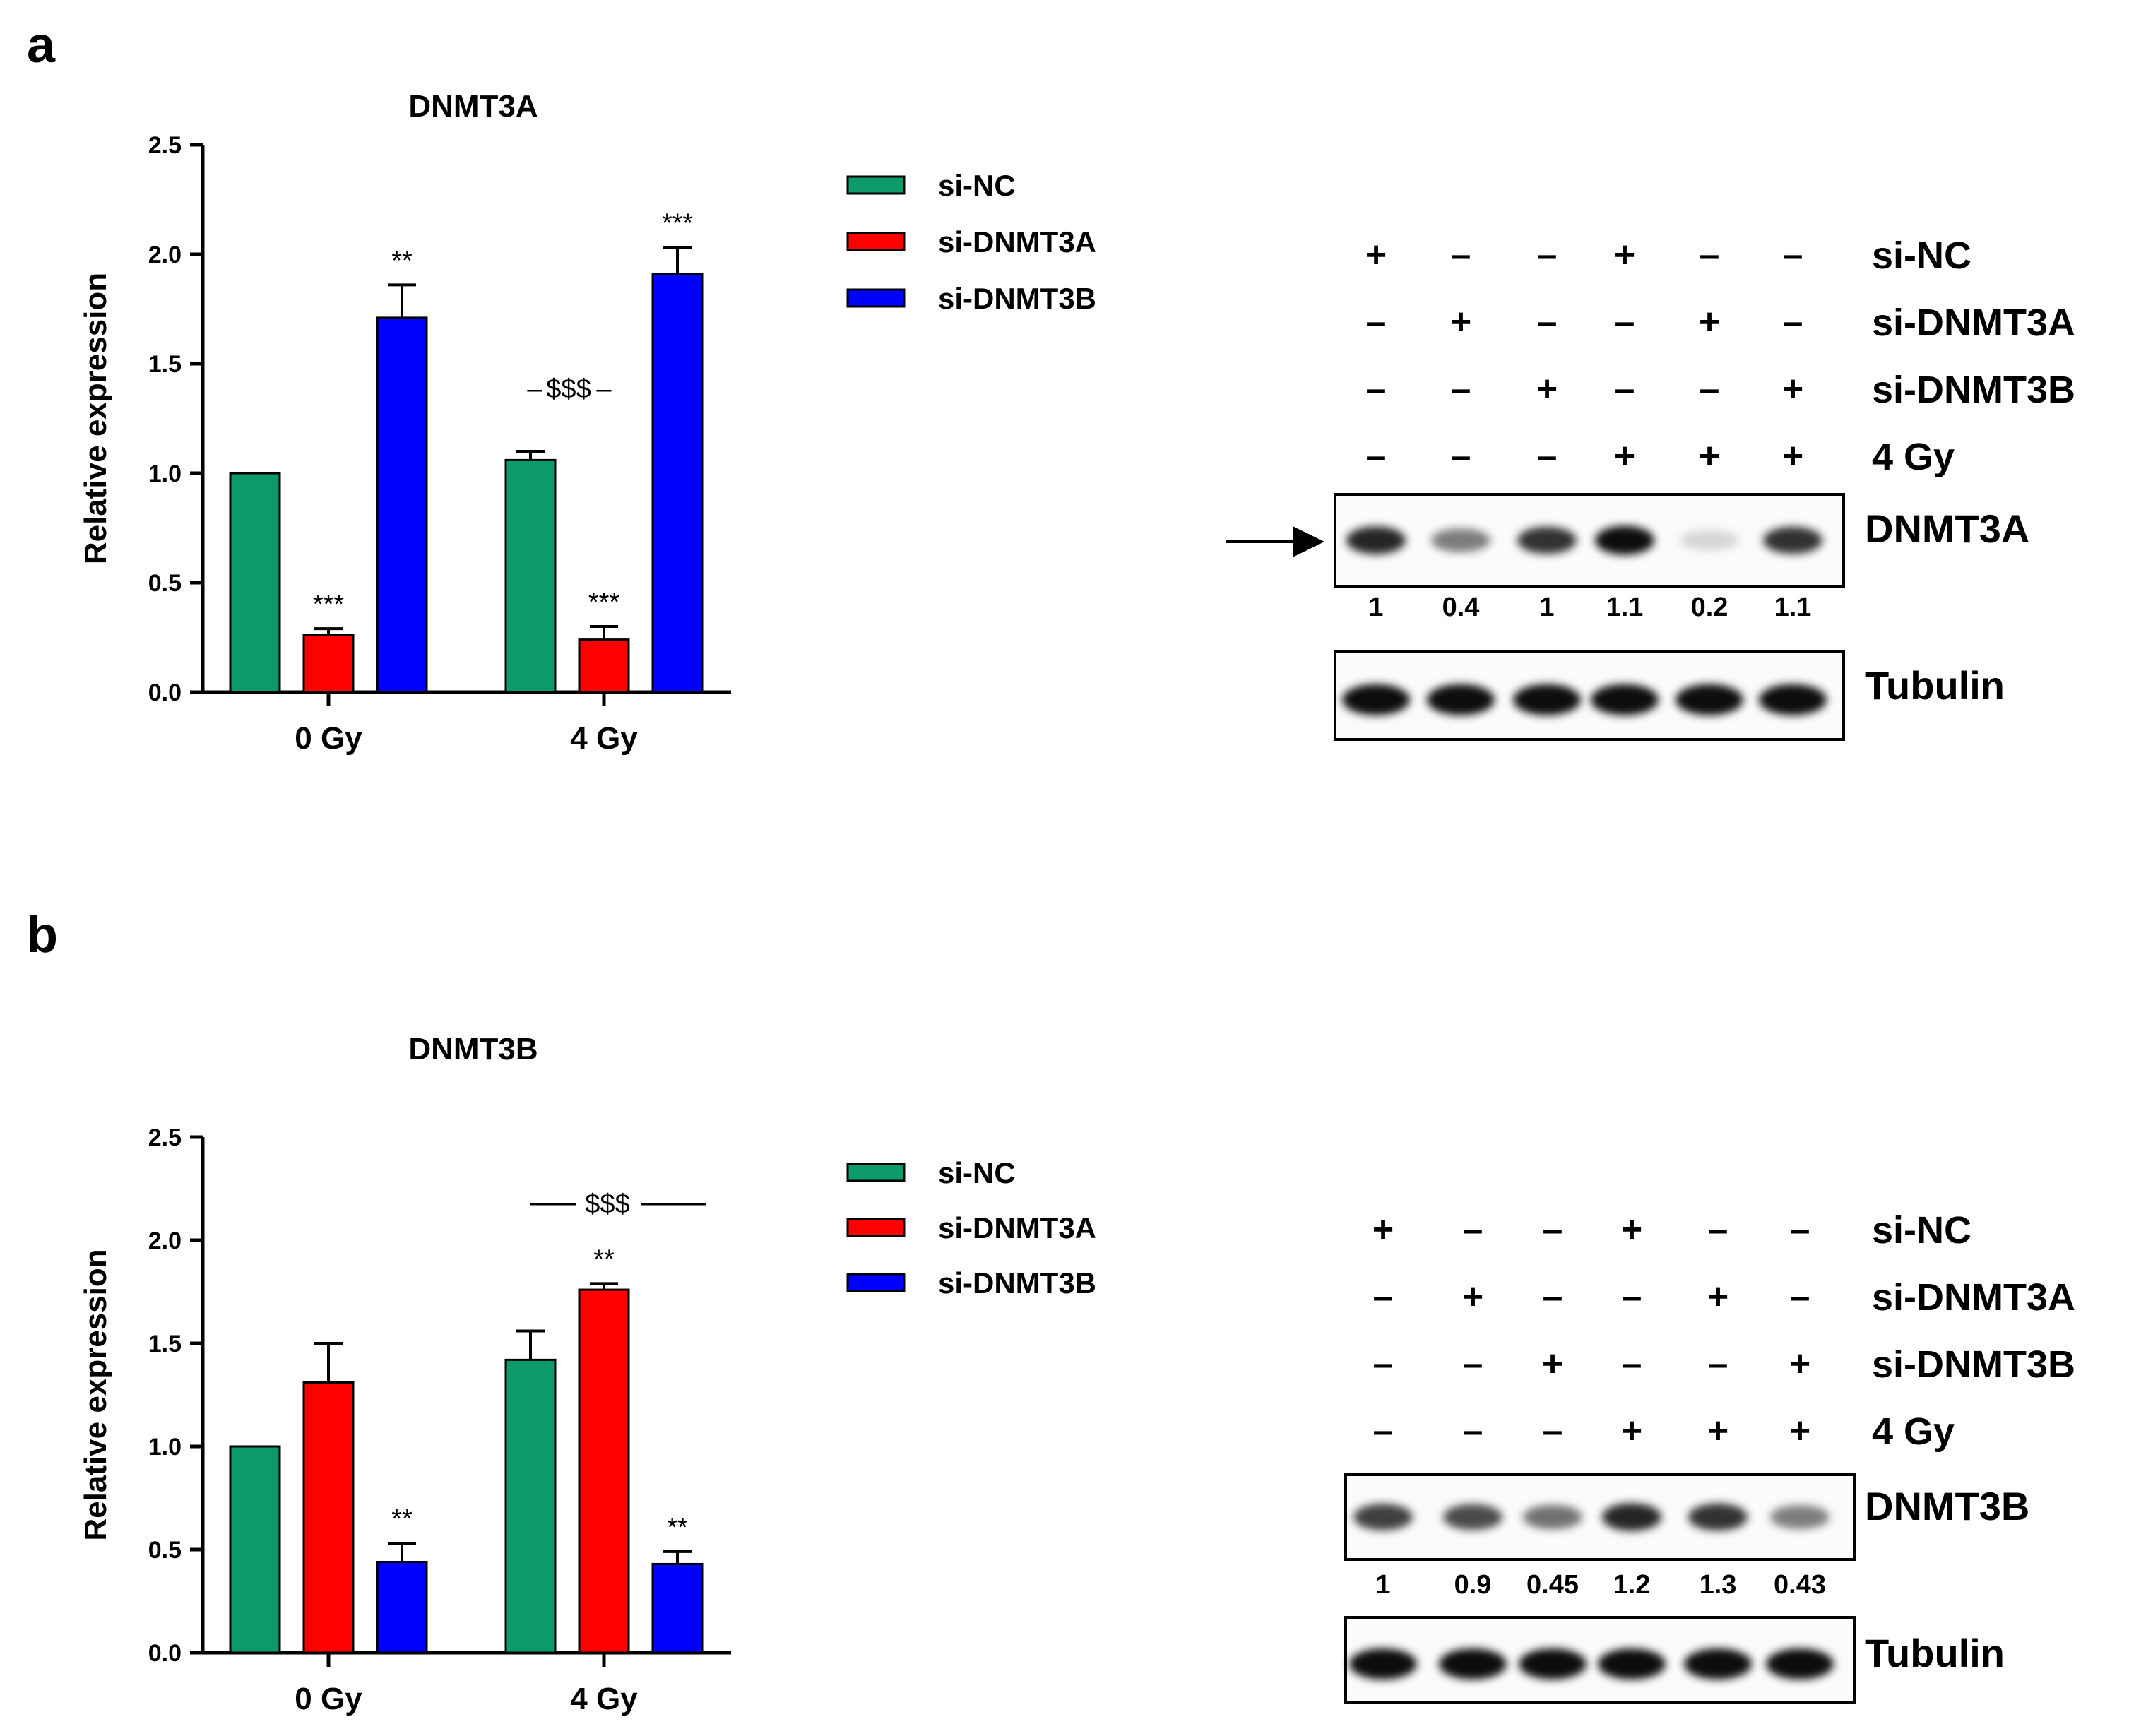  I want to click on blot-a-quantification: 0.2, so click(1710, 607).